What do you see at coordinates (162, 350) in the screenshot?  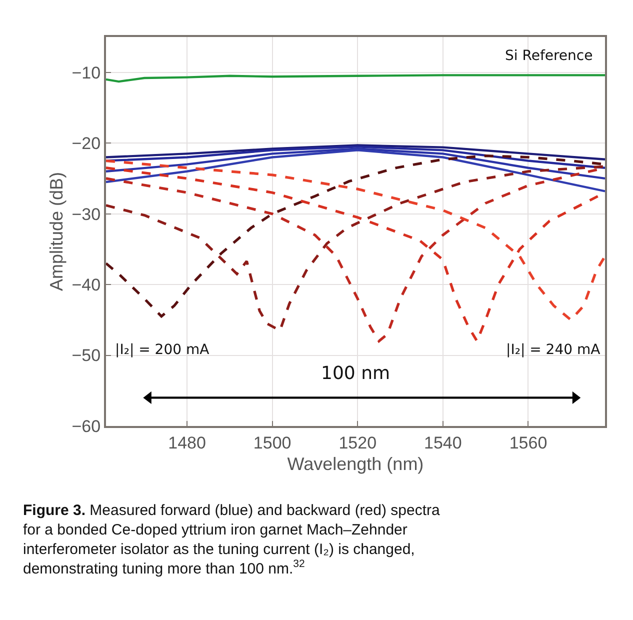 I see `annotation: |I₂| = 200 mA` at bounding box center [162, 350].